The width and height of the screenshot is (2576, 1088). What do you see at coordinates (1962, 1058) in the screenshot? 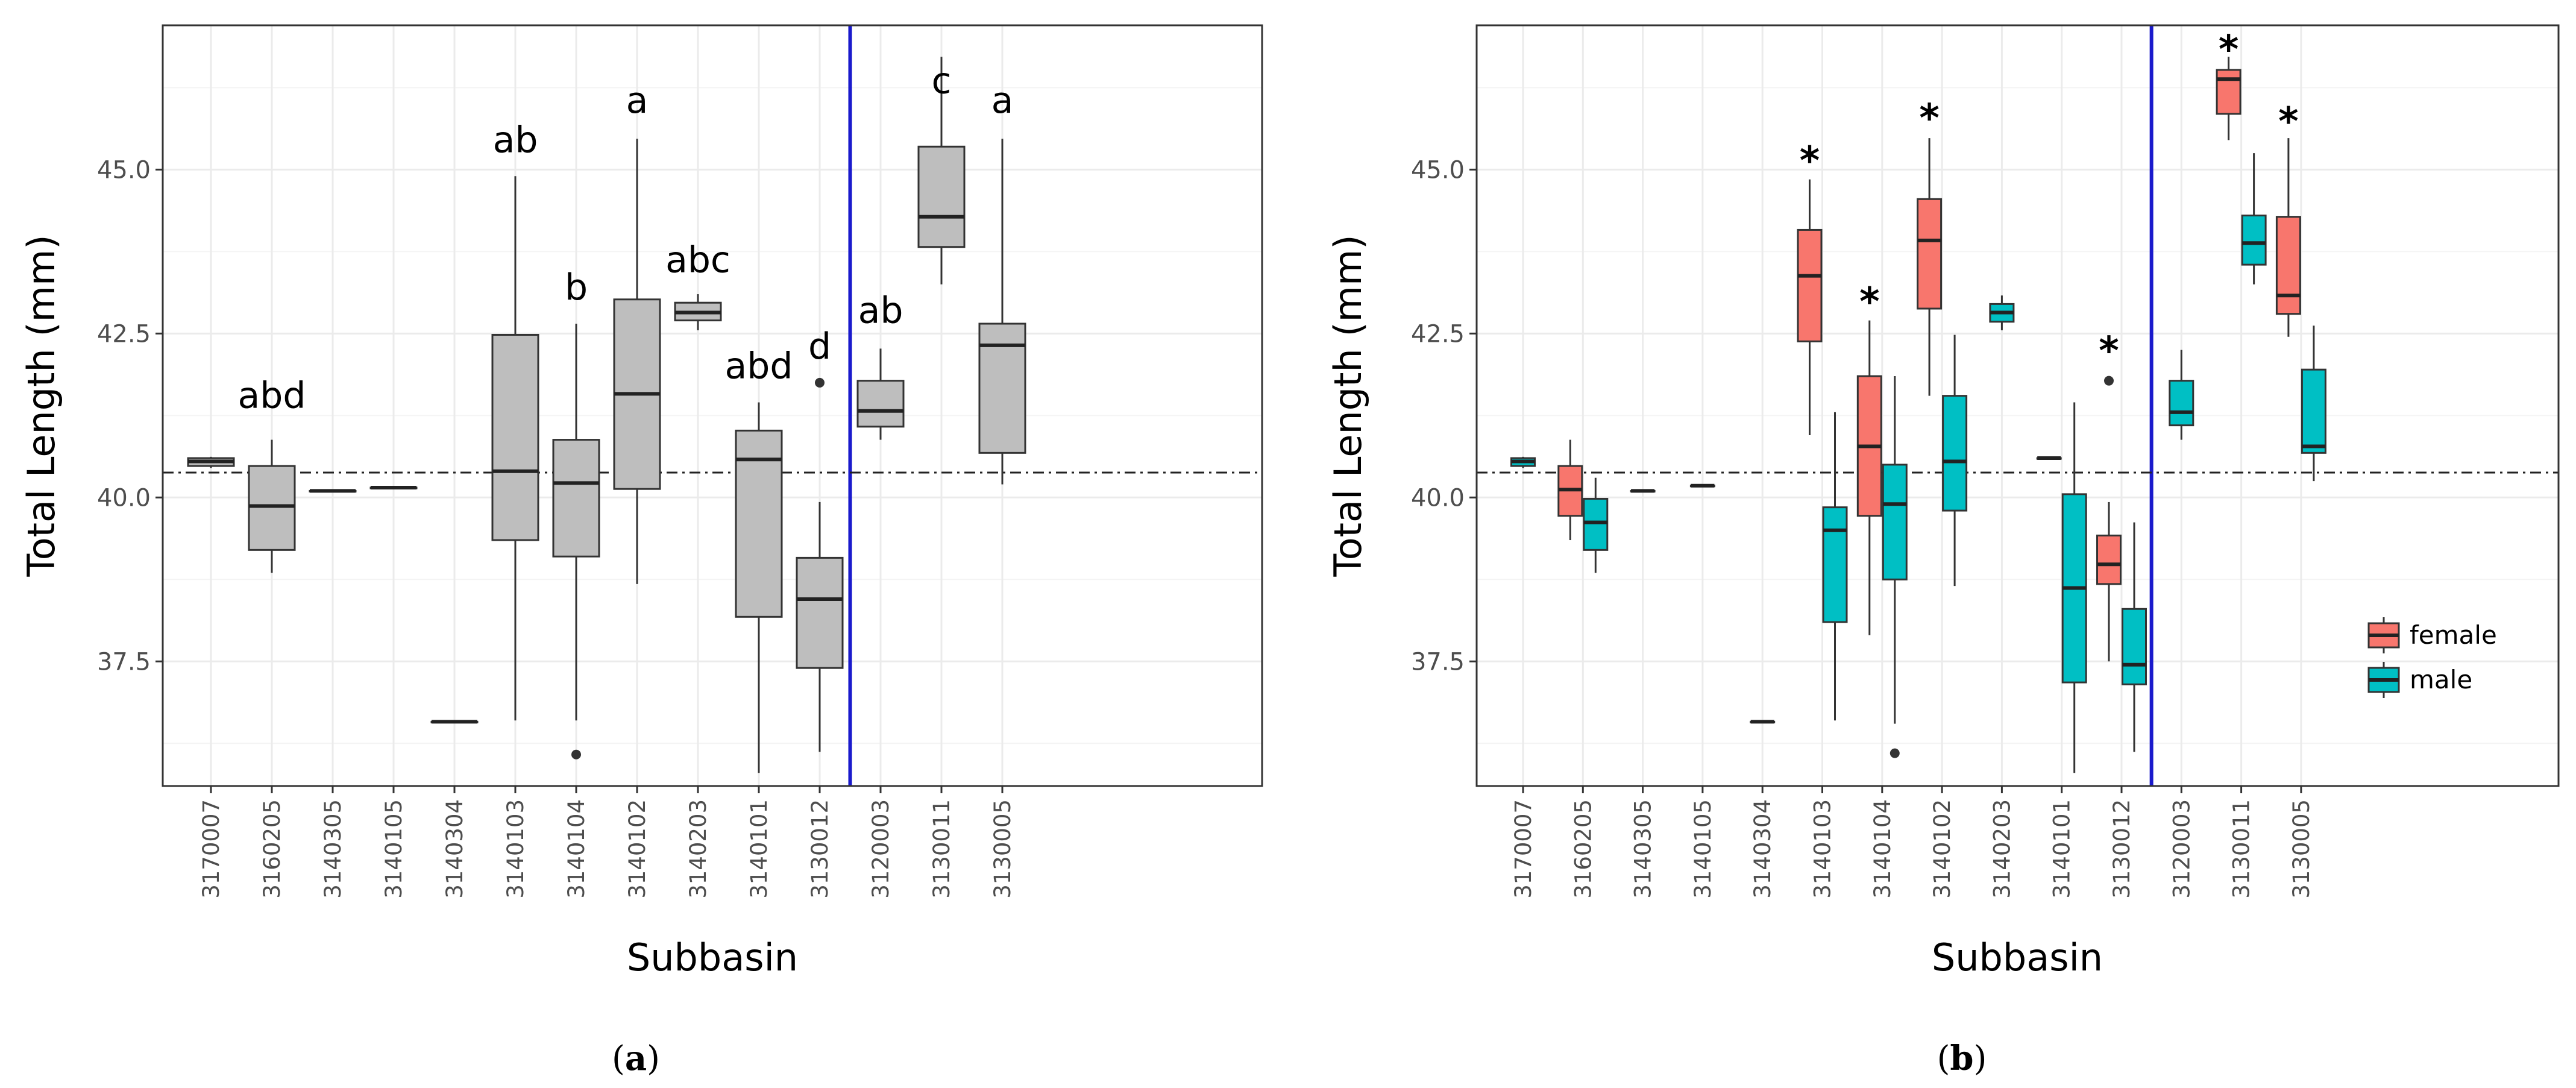
I see `panel-caption-b: (b)` at bounding box center [1962, 1058].